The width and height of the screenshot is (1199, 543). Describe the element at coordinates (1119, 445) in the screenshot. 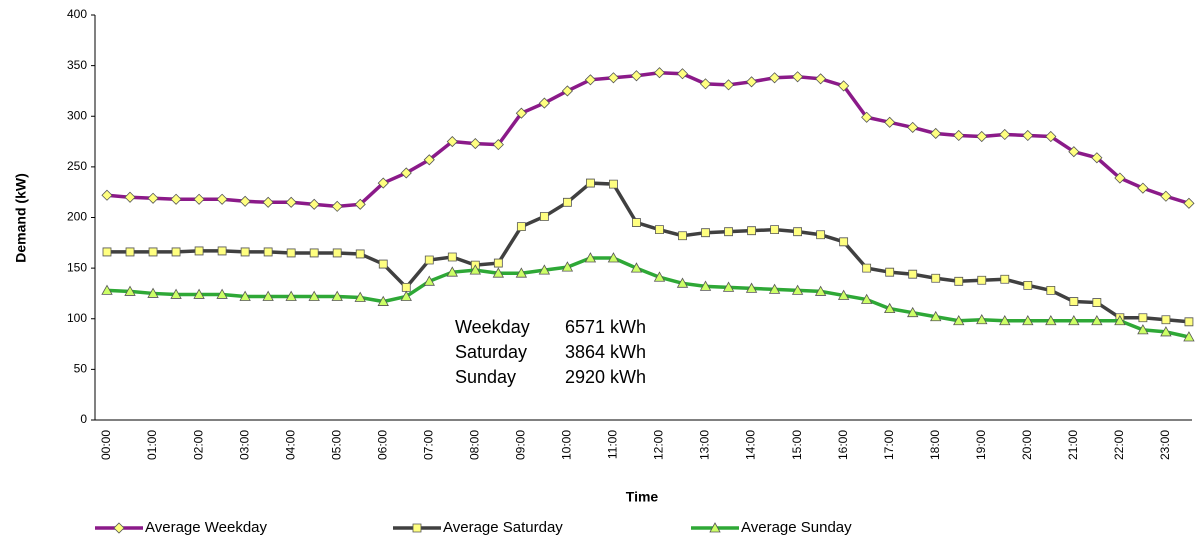

I see `x-tick-label: 22:00` at that location.